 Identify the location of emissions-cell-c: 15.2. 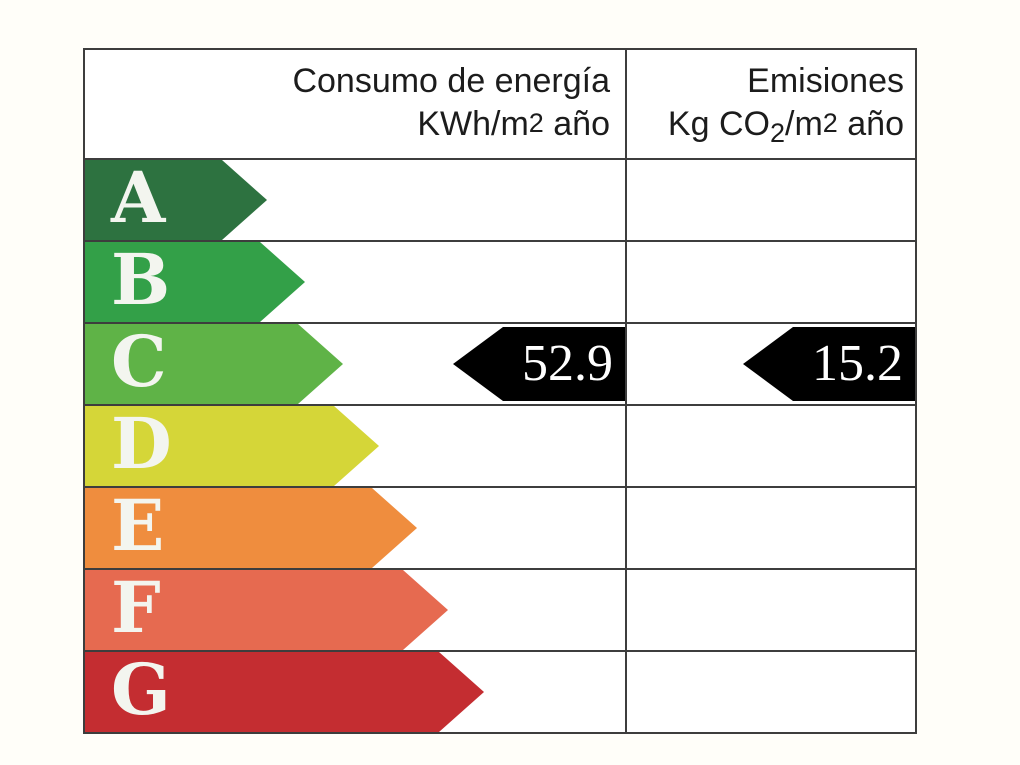
(771, 364).